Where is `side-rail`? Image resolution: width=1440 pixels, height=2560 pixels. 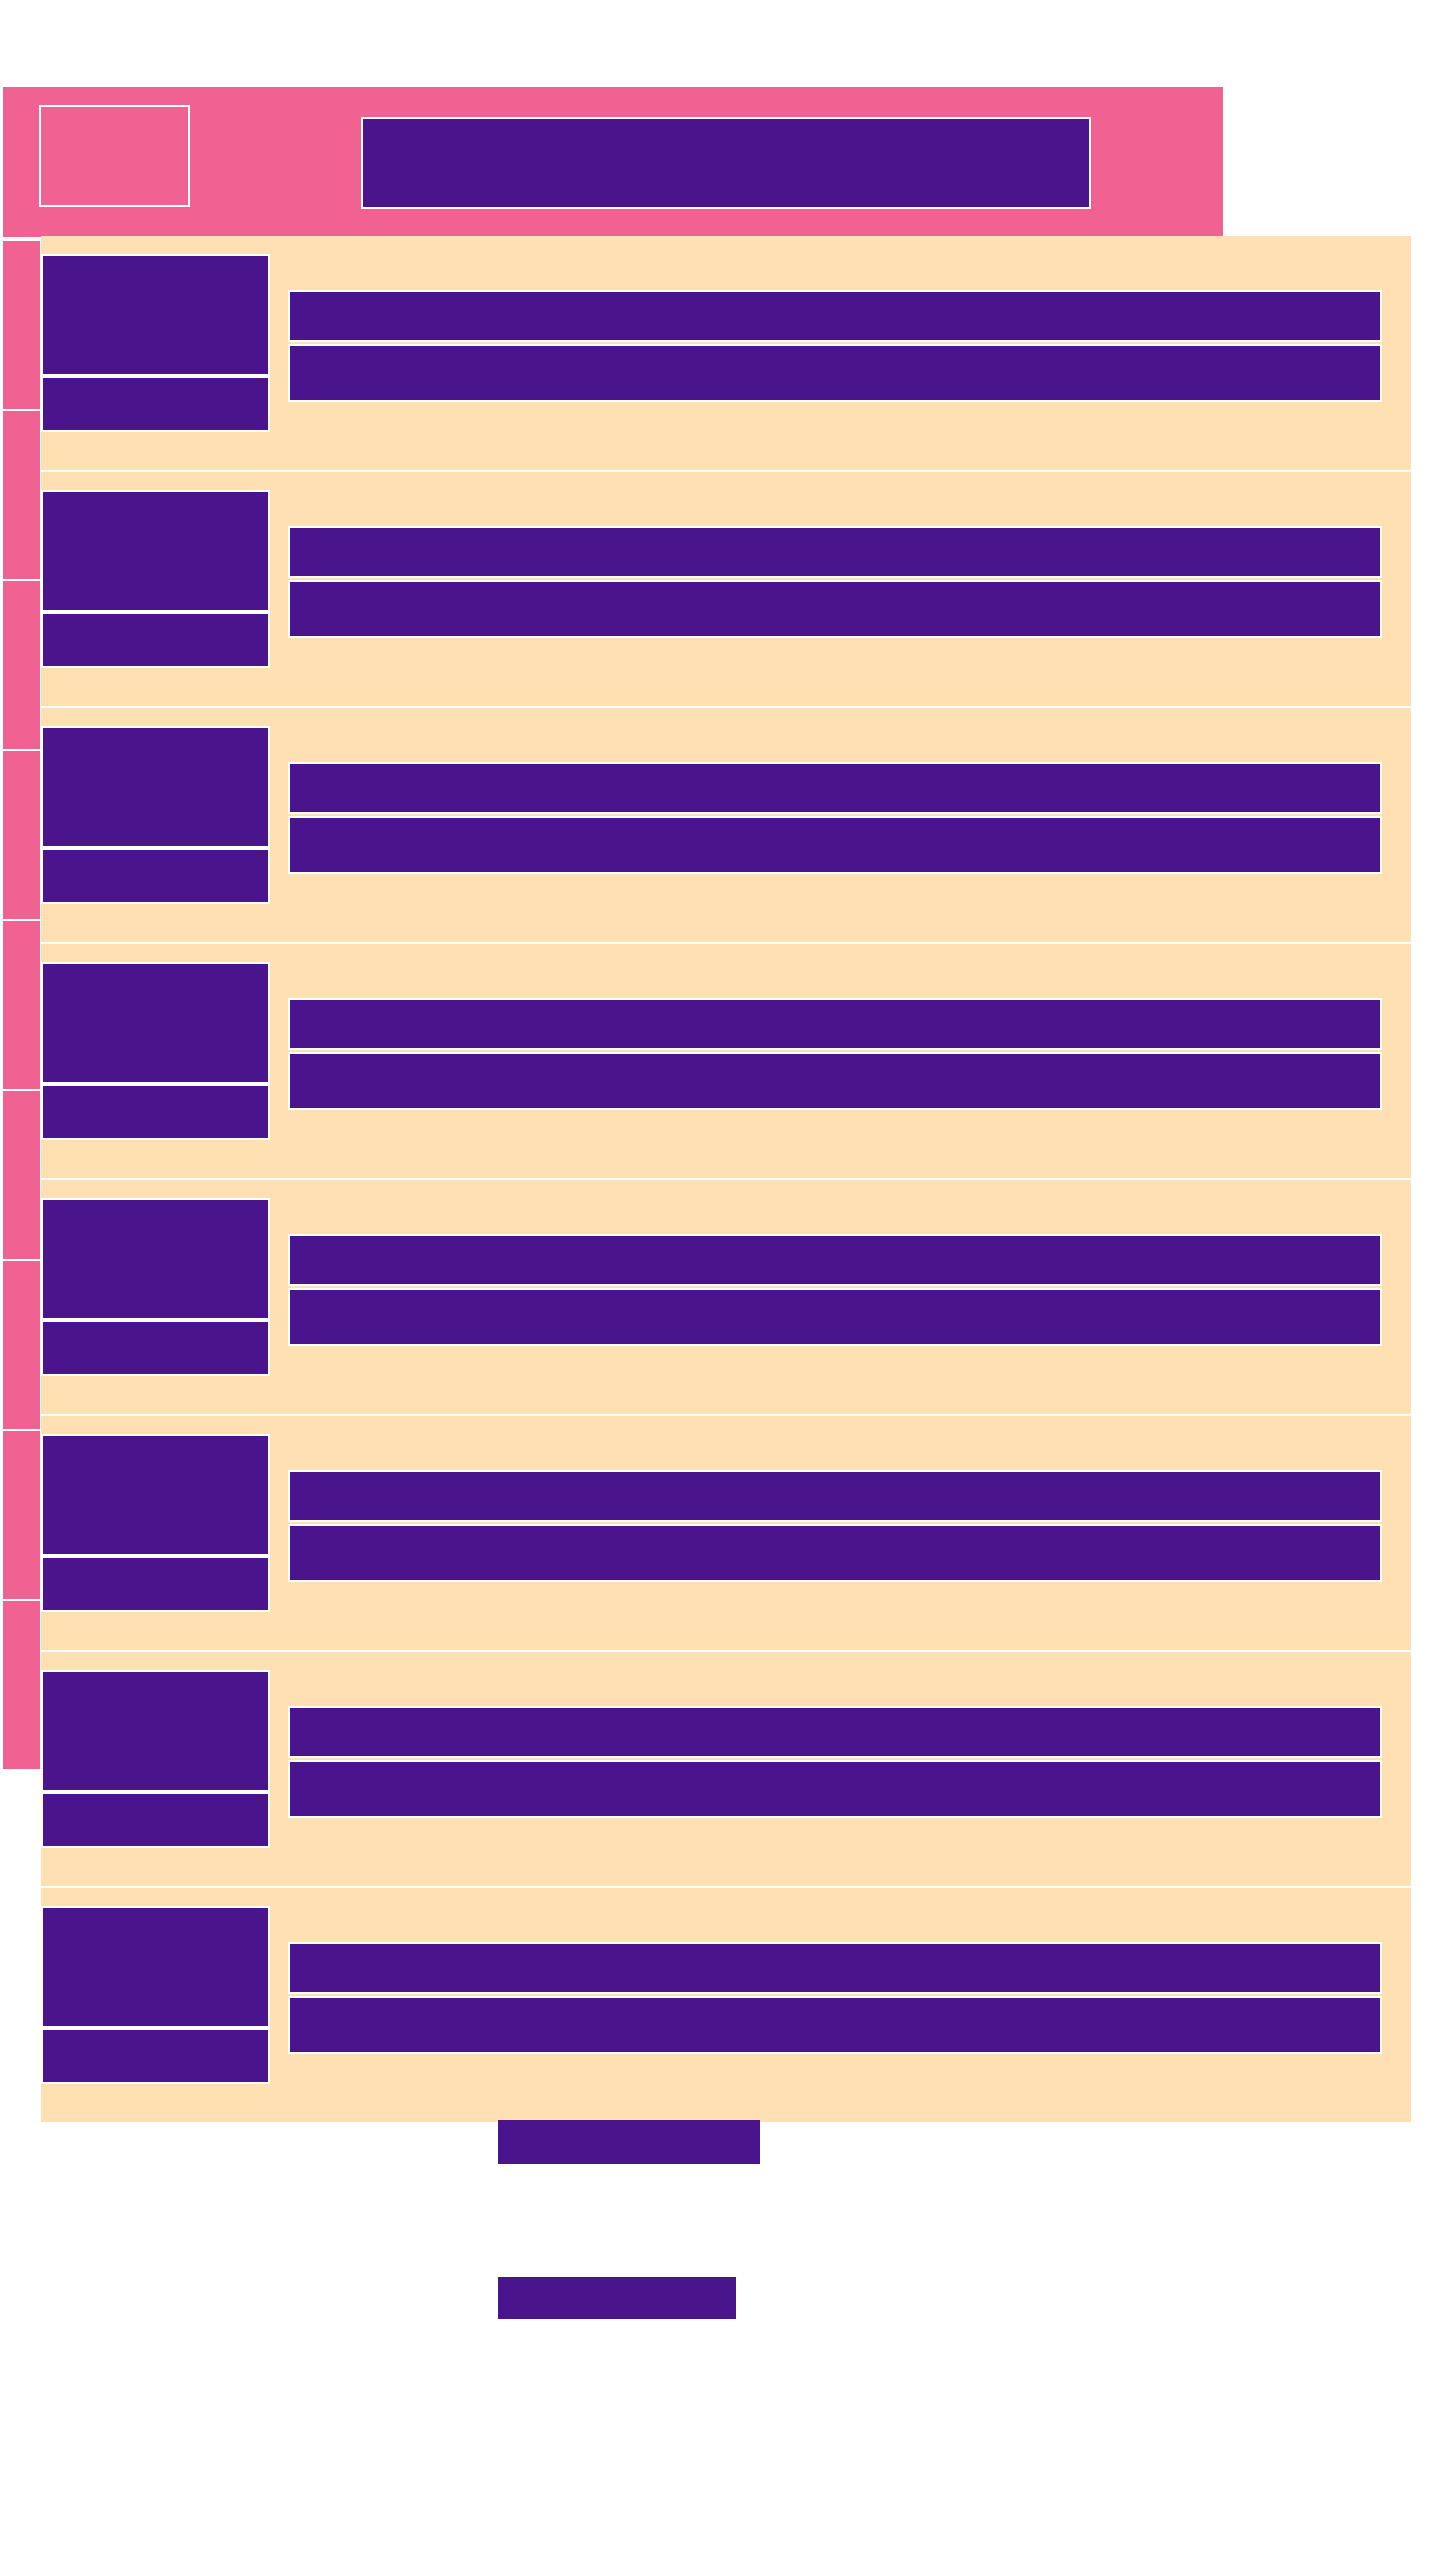 side-rail is located at coordinates (21, 1006).